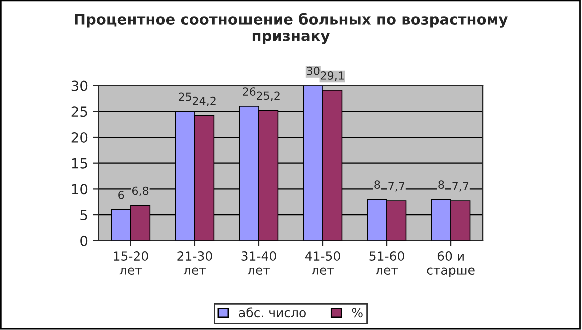 The image size is (582, 330). I want to click on data-label: 24,2, so click(204, 101).